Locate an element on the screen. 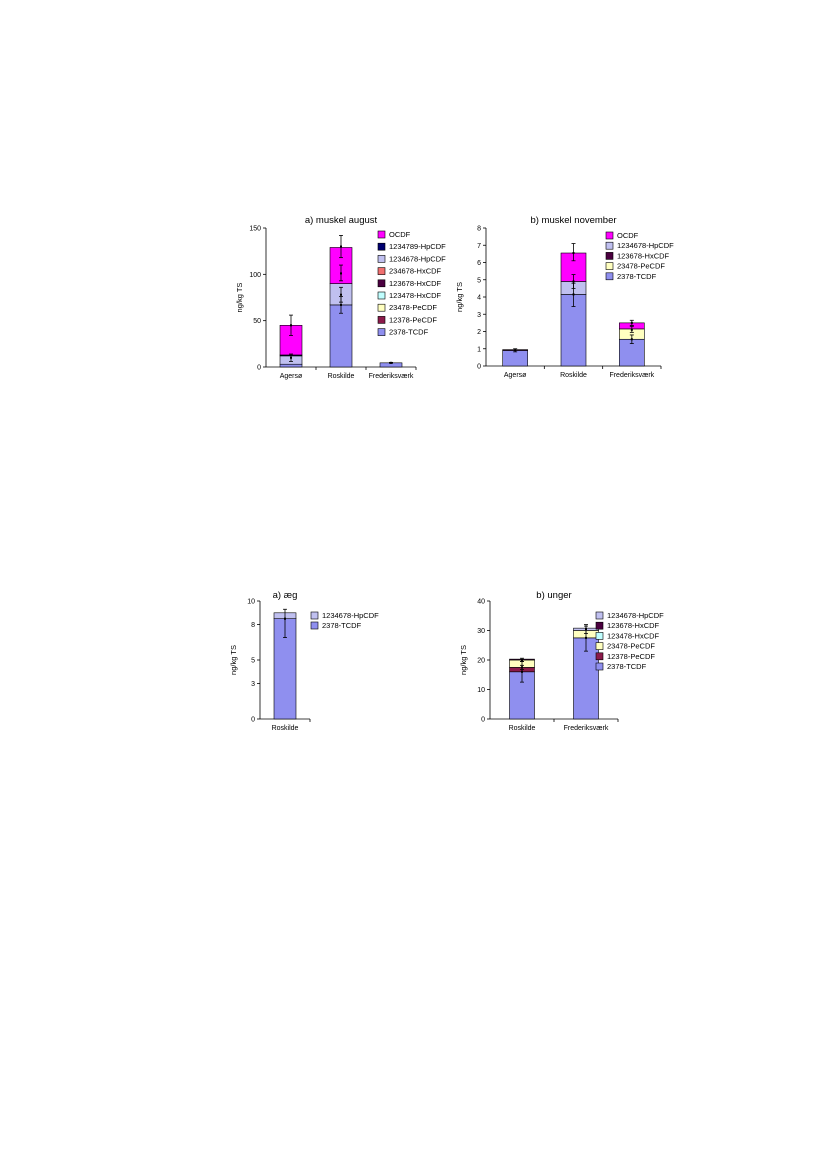  y-tick-label: 2 is located at coordinates (479, 332).